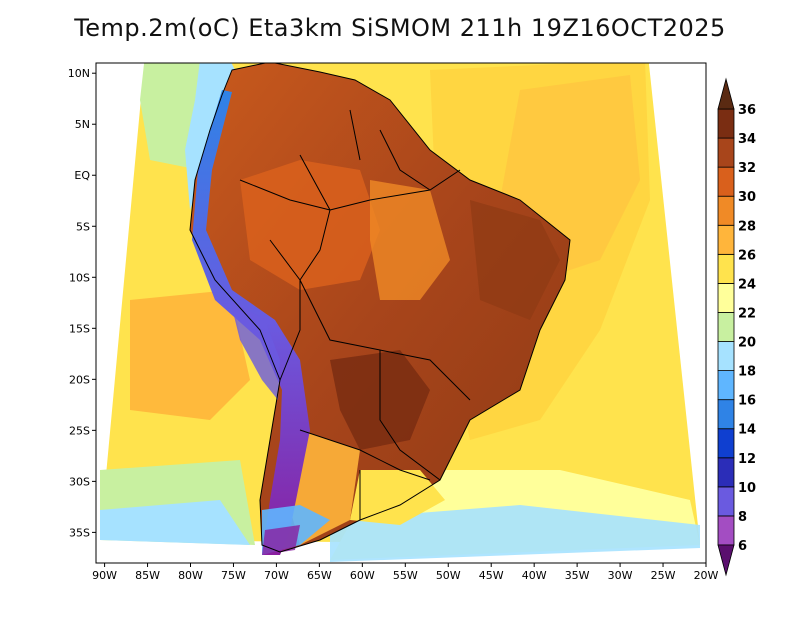 The height and width of the screenshot is (618, 800). What do you see at coordinates (448, 575) in the screenshot?
I see `lon-tick-label: 50W` at bounding box center [448, 575].